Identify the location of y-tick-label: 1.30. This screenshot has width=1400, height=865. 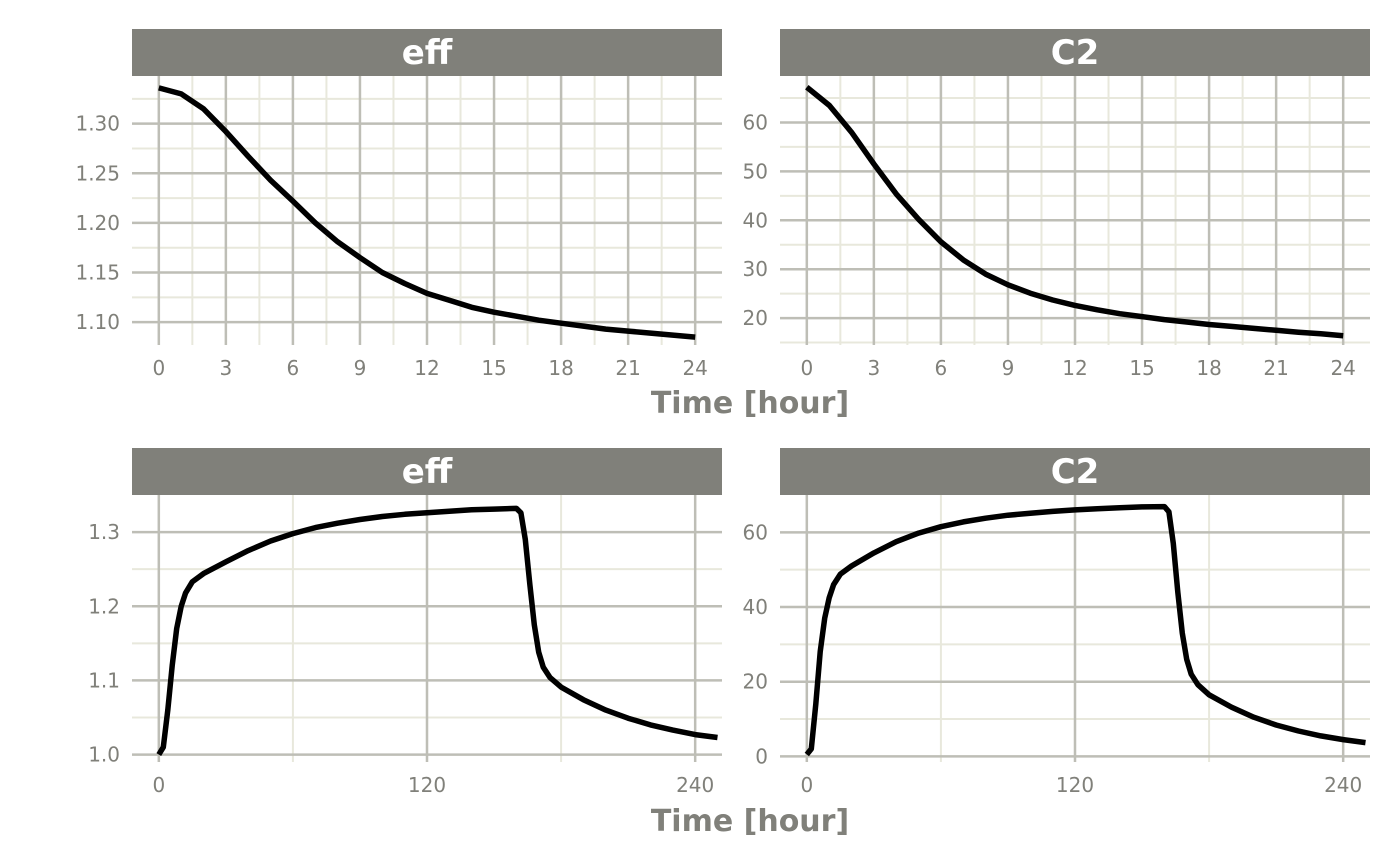
(97, 124).